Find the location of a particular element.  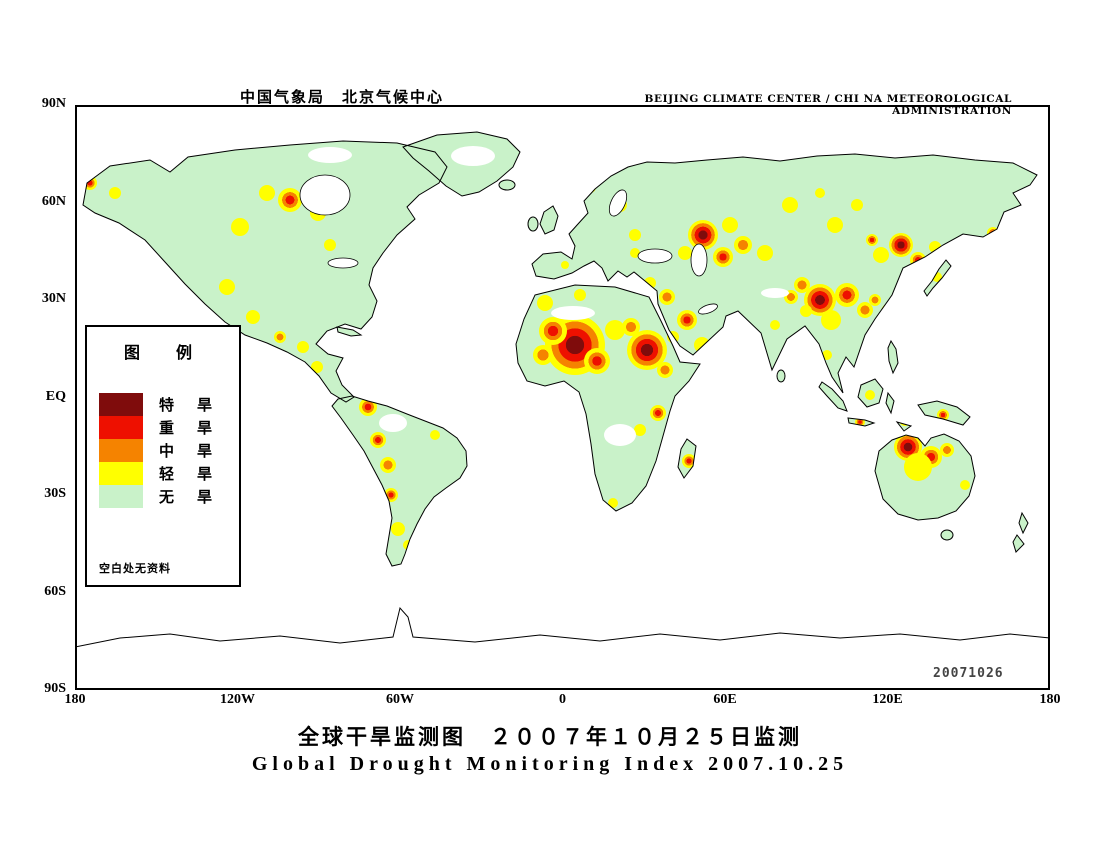

legend: 图 例 特 旱重 旱中 旱轻 旱无 旱 空白处无资料 is located at coordinates (163, 456).